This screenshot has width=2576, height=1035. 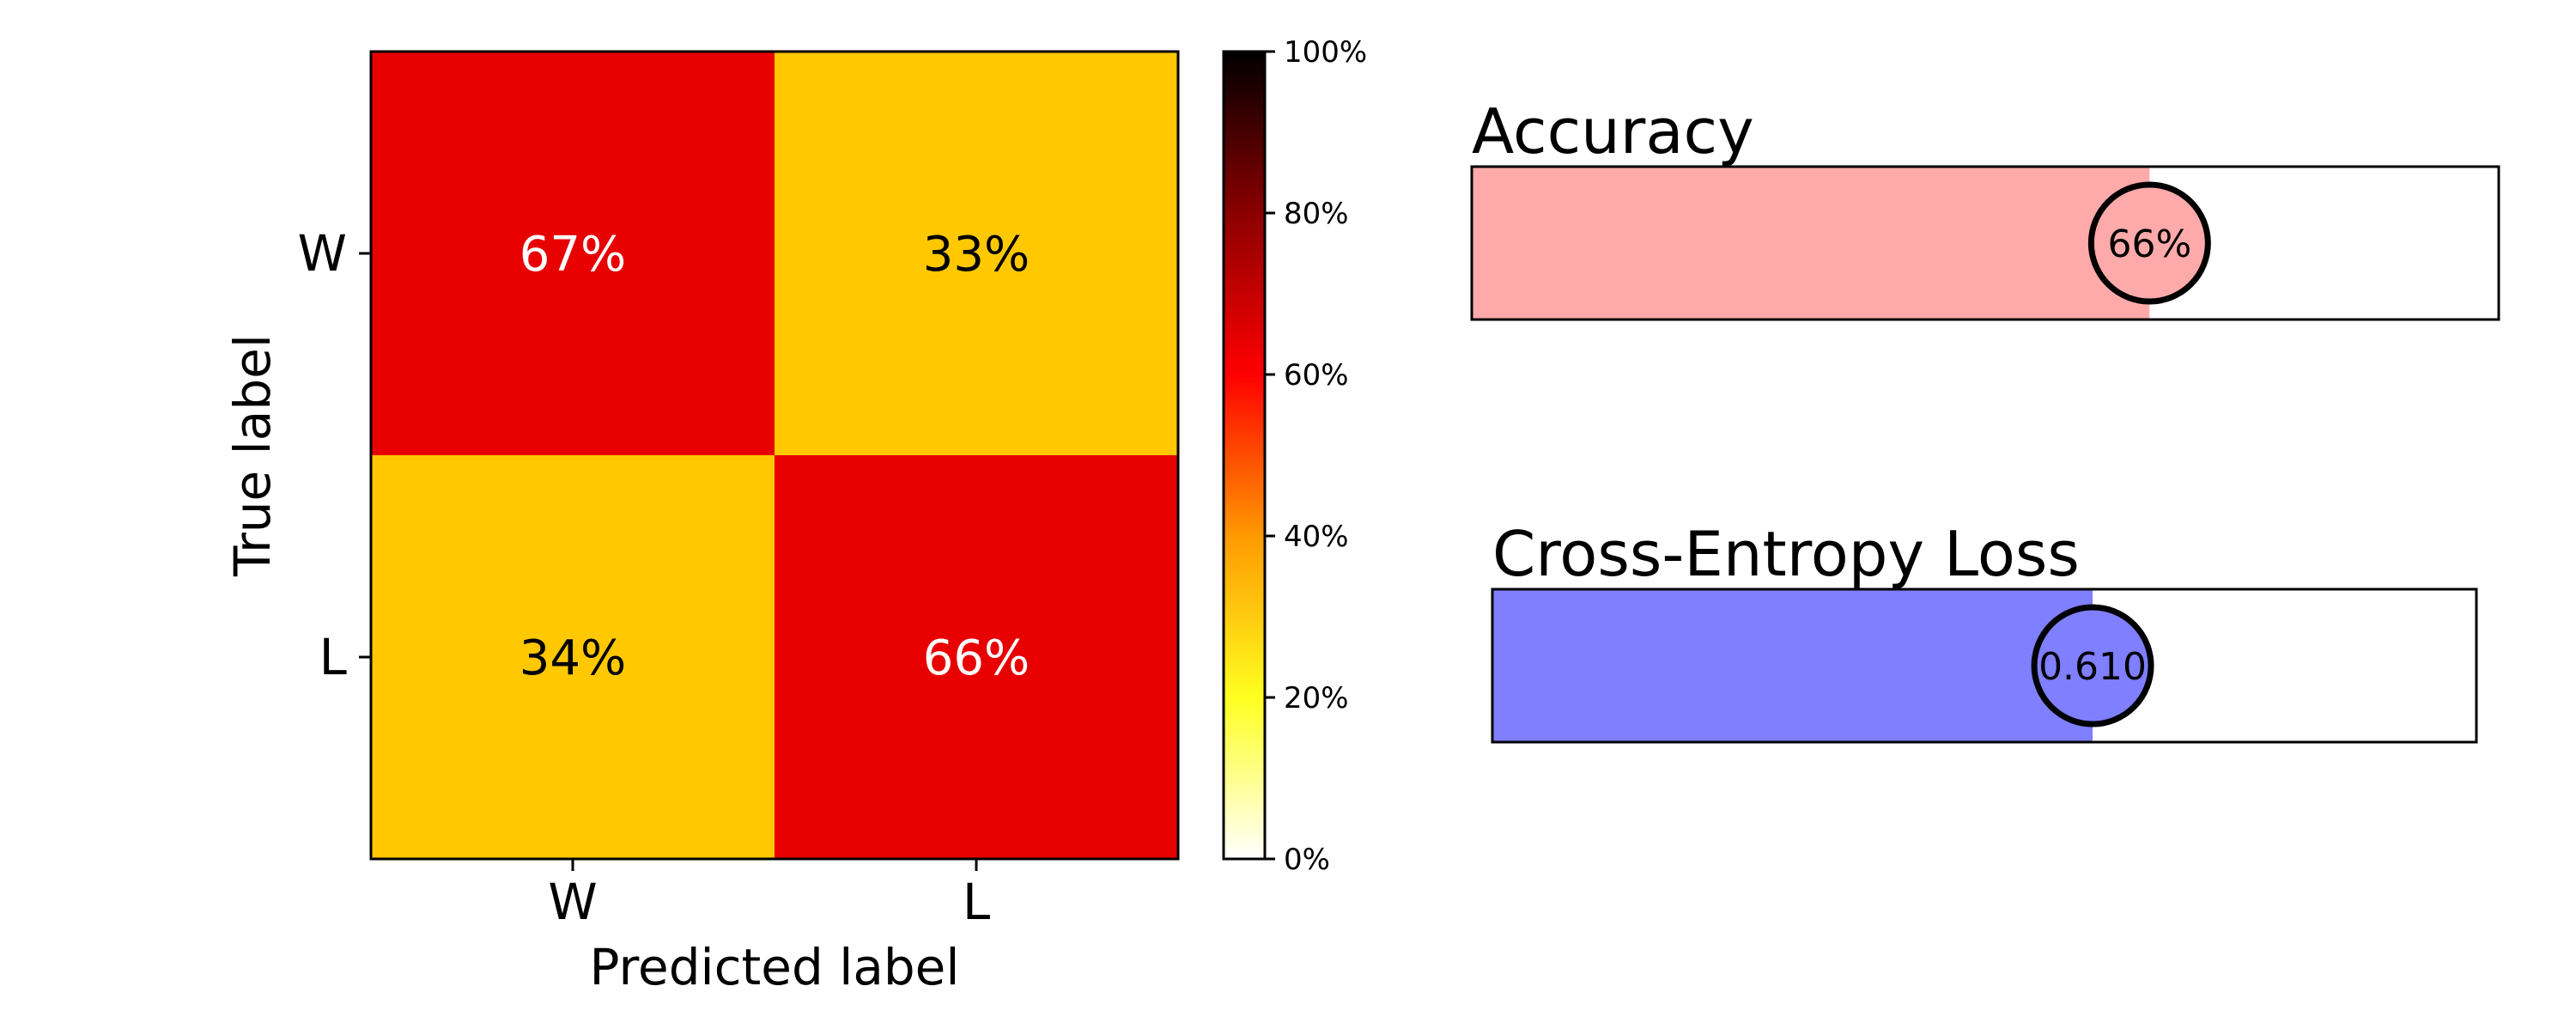 What do you see at coordinates (1316, 698) in the screenshot?
I see `colorbar-tick-label: 20%` at bounding box center [1316, 698].